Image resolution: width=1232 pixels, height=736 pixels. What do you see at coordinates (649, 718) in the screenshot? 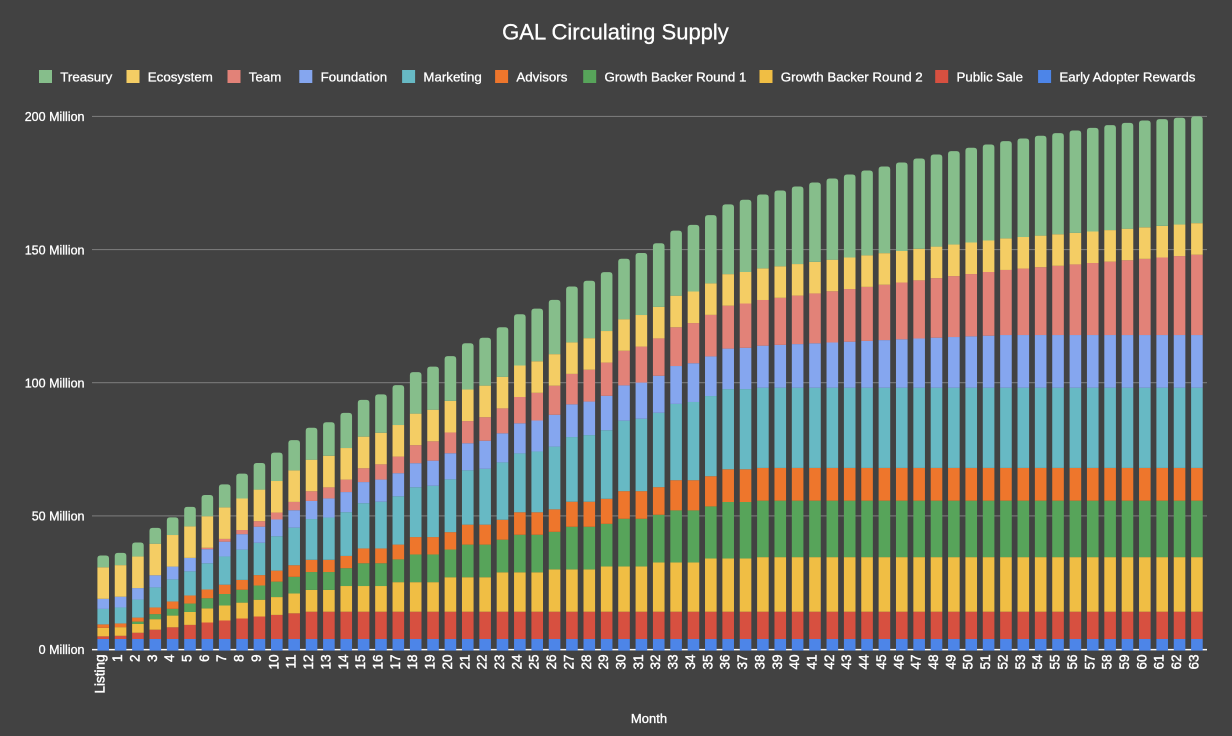
I see `svg-text: Month` at bounding box center [649, 718].